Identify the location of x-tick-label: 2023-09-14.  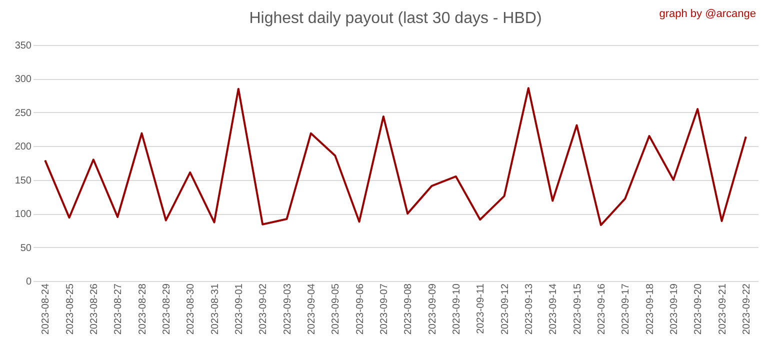
(554, 309).